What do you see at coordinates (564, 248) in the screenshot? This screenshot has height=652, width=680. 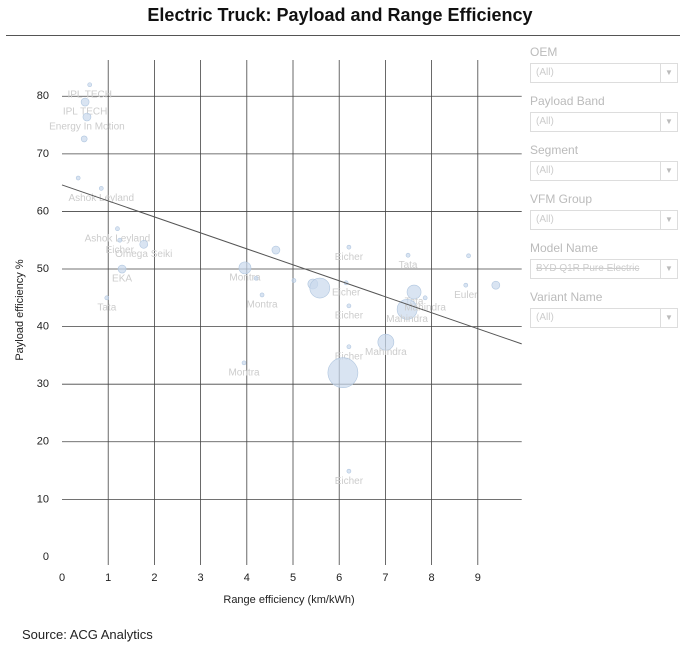 I see `filter-label: Model Name` at bounding box center [564, 248].